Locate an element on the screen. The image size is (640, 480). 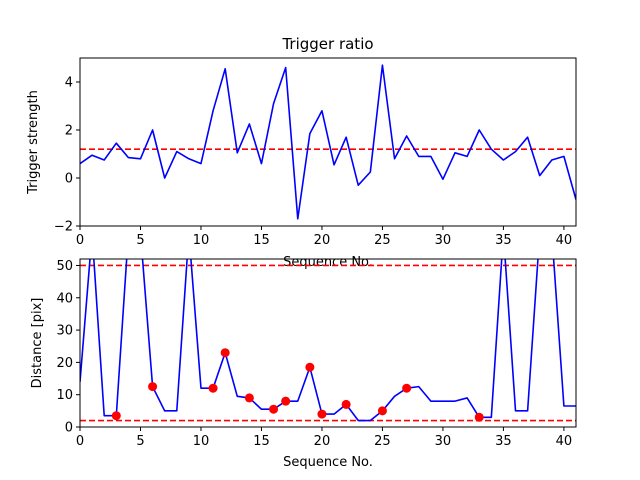
y-axis-label: Distance [pix] is located at coordinates (37, 343).